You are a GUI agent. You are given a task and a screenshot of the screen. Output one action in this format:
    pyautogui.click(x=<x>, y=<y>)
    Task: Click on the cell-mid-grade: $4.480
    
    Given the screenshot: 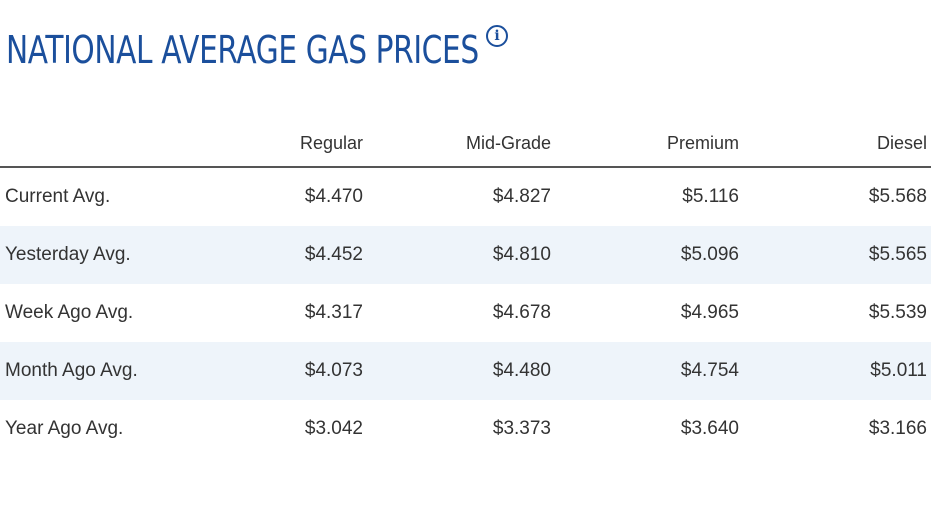 What is the action you would take?
    pyautogui.click(x=457, y=371)
    